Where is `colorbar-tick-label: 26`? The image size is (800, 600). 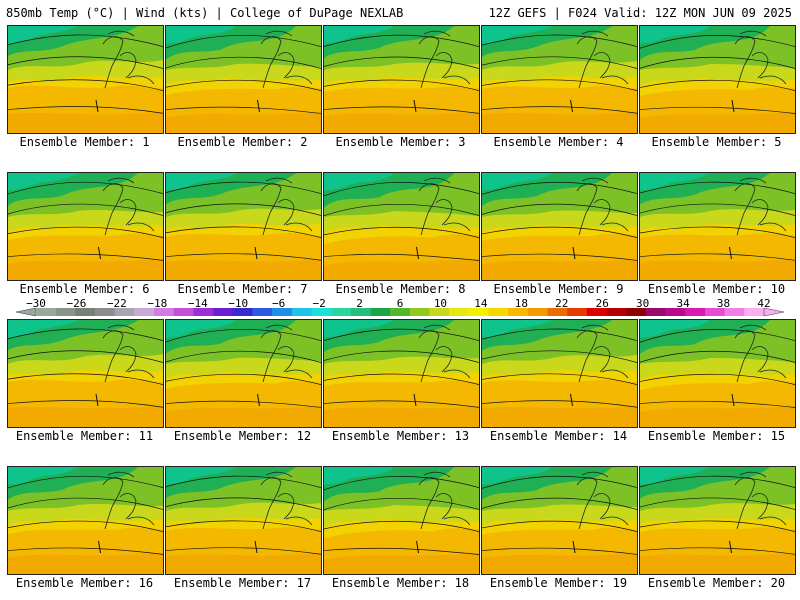 colorbar-tick-label: 26 is located at coordinates (602, 303).